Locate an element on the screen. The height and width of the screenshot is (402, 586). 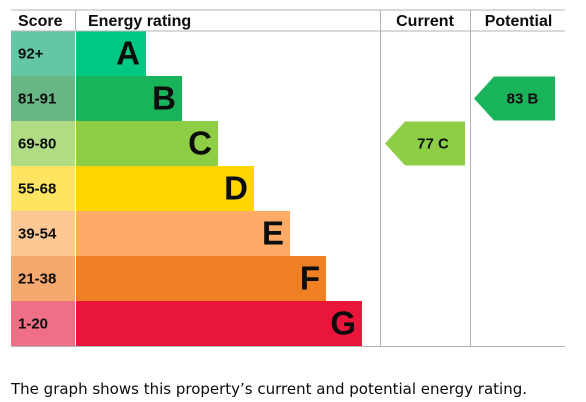
score-label-c: 69-80 is located at coordinates (37, 144).